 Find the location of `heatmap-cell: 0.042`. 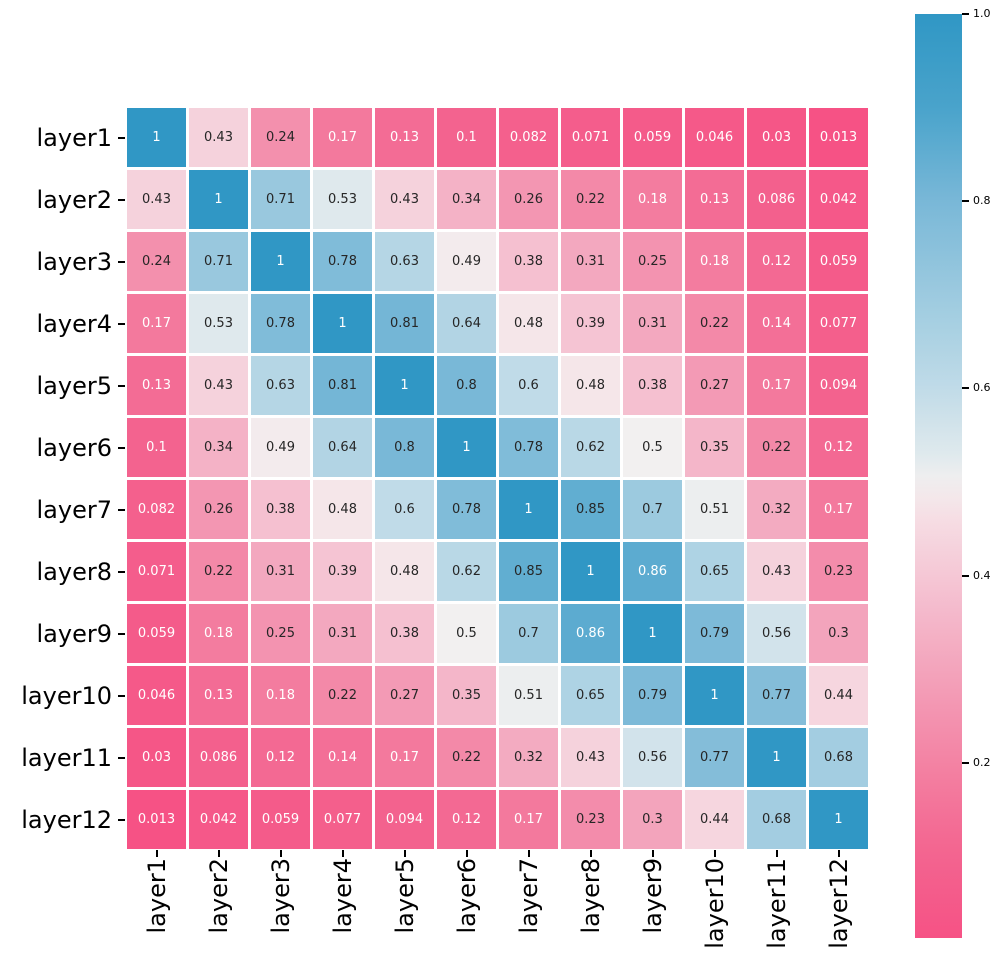

heatmap-cell: 0.042 is located at coordinates (838, 199).